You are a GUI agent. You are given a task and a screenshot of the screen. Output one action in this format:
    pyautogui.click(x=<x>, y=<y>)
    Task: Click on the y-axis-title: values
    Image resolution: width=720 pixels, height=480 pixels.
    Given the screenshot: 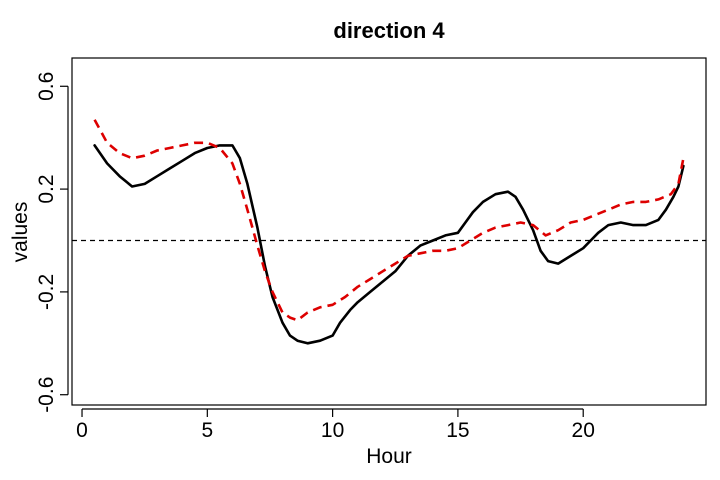 What is the action you would take?
    pyautogui.click(x=20, y=232)
    